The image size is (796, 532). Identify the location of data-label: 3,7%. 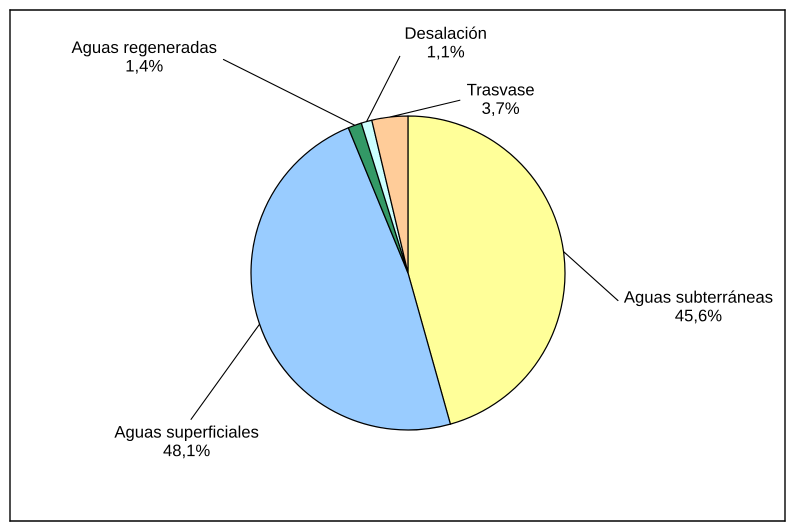
(501, 109).